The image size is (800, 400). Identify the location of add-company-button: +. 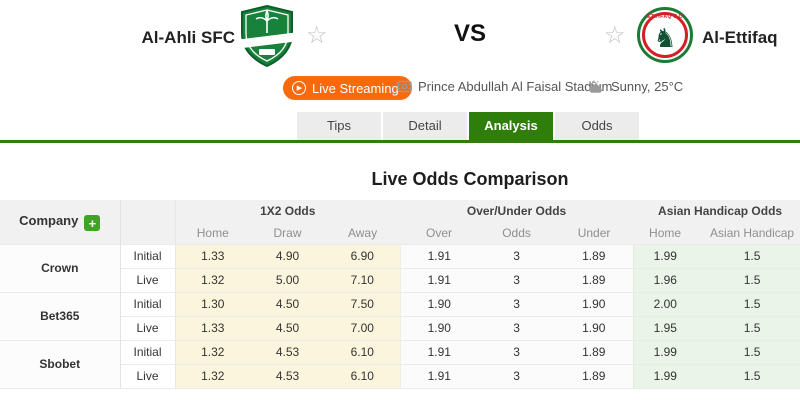
(92, 223).